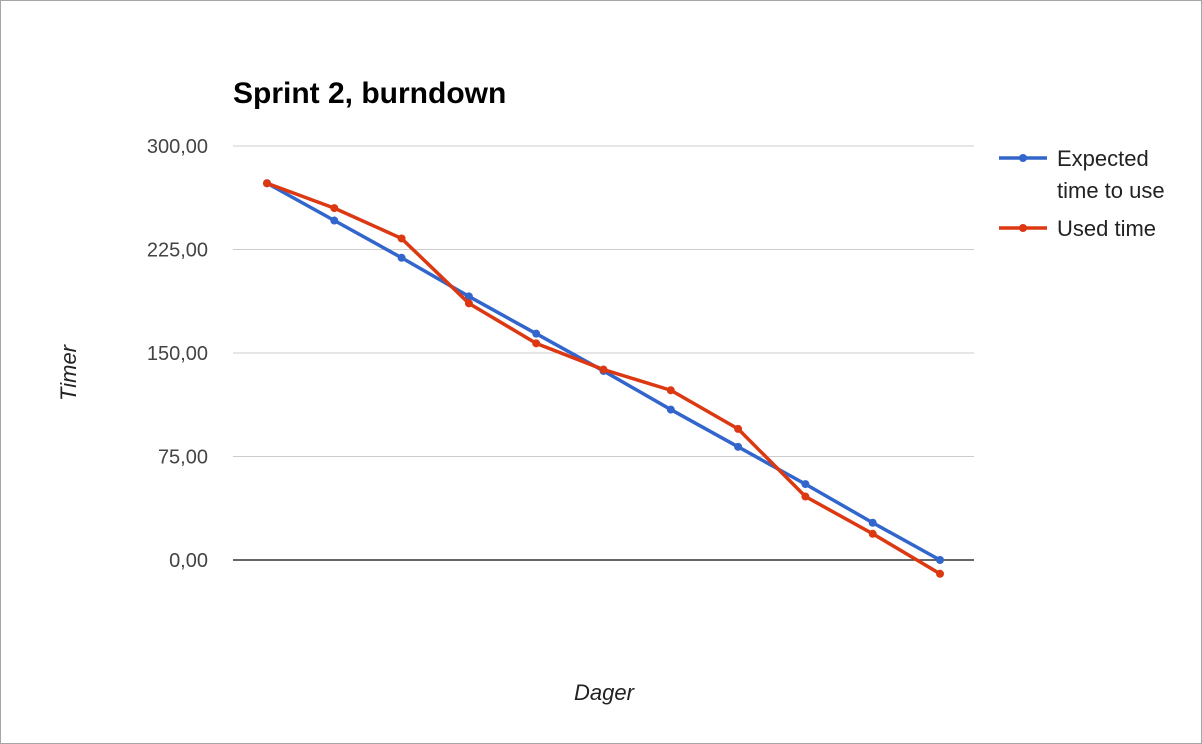  Describe the element at coordinates (1082, 174) in the screenshot. I see `legend-item-expected: Expected time to use` at that location.